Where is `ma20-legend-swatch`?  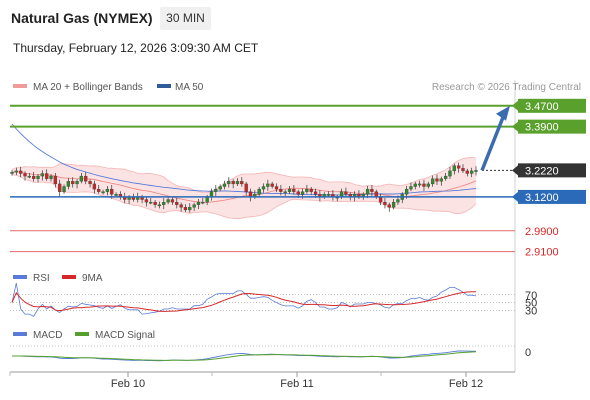 ma20-legend-swatch is located at coordinates (20, 86).